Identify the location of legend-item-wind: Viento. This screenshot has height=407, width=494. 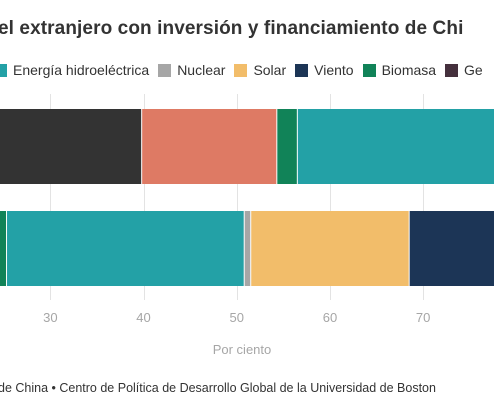
(324, 70).